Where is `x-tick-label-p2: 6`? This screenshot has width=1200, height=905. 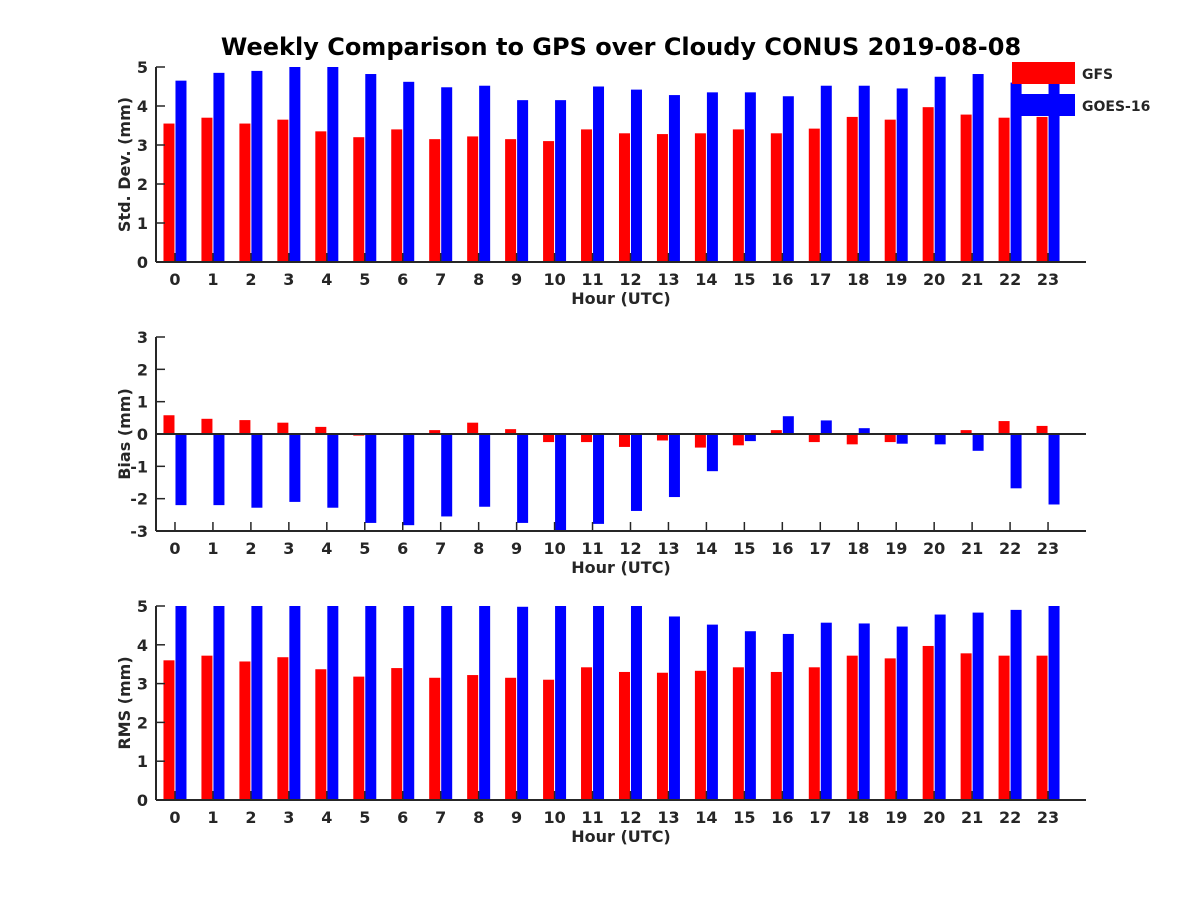 x-tick-label-p2: 6 is located at coordinates (402, 548).